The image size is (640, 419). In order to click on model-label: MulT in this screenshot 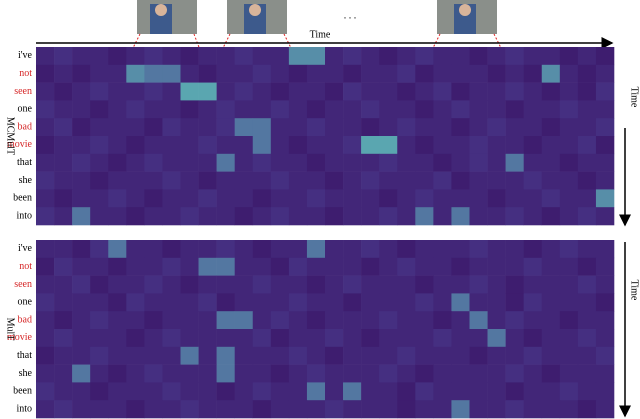, I will do `click(10, 329)`.